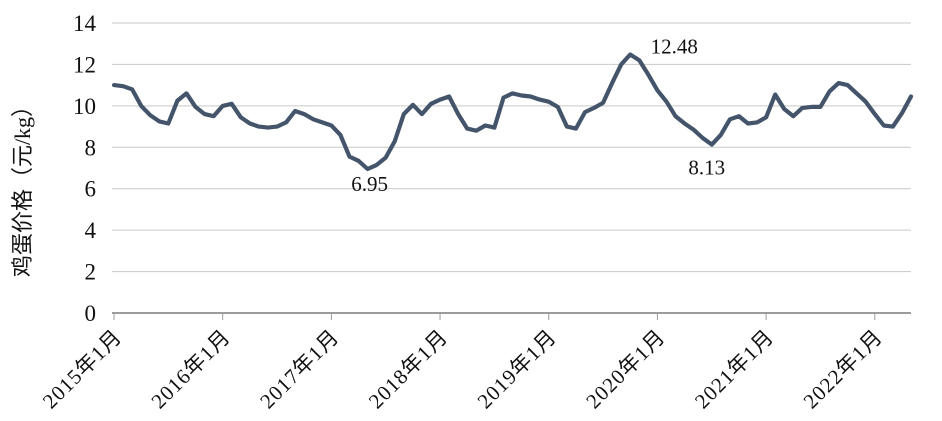 The height and width of the screenshot is (421, 942). What do you see at coordinates (82, 369) in the screenshot?
I see `x-tick-label-2015: 2015年1月` at bounding box center [82, 369].